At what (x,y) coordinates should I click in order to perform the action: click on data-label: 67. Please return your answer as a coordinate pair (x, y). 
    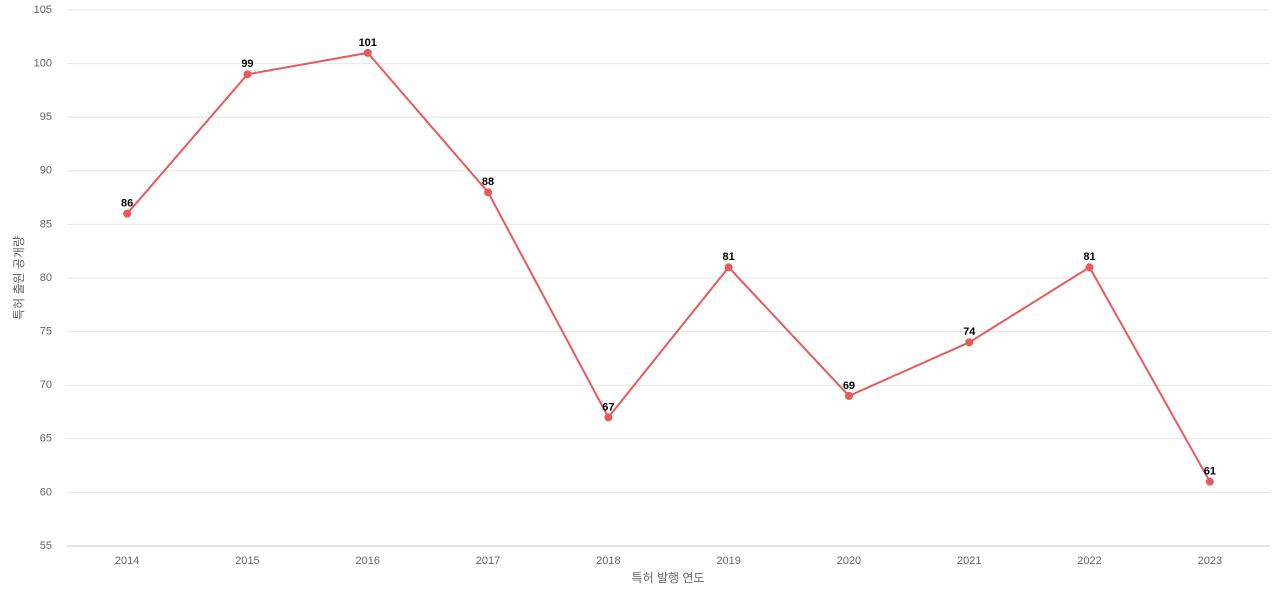
    Looking at the image, I should click on (608, 407).